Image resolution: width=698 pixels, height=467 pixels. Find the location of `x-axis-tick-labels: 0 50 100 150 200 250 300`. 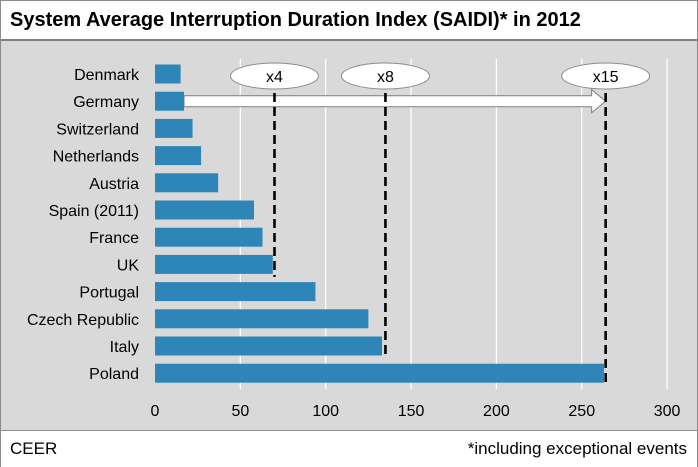

x-axis-tick-labels: 0 50 100 150 200 250 300 is located at coordinates (416, 411).